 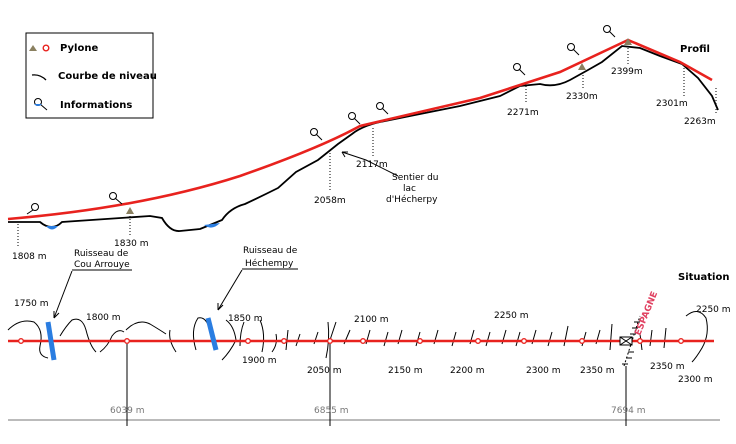 What do you see at coordinates (415, 178) in the screenshot?
I see `sentier-line1: Sentier du` at bounding box center [415, 178].